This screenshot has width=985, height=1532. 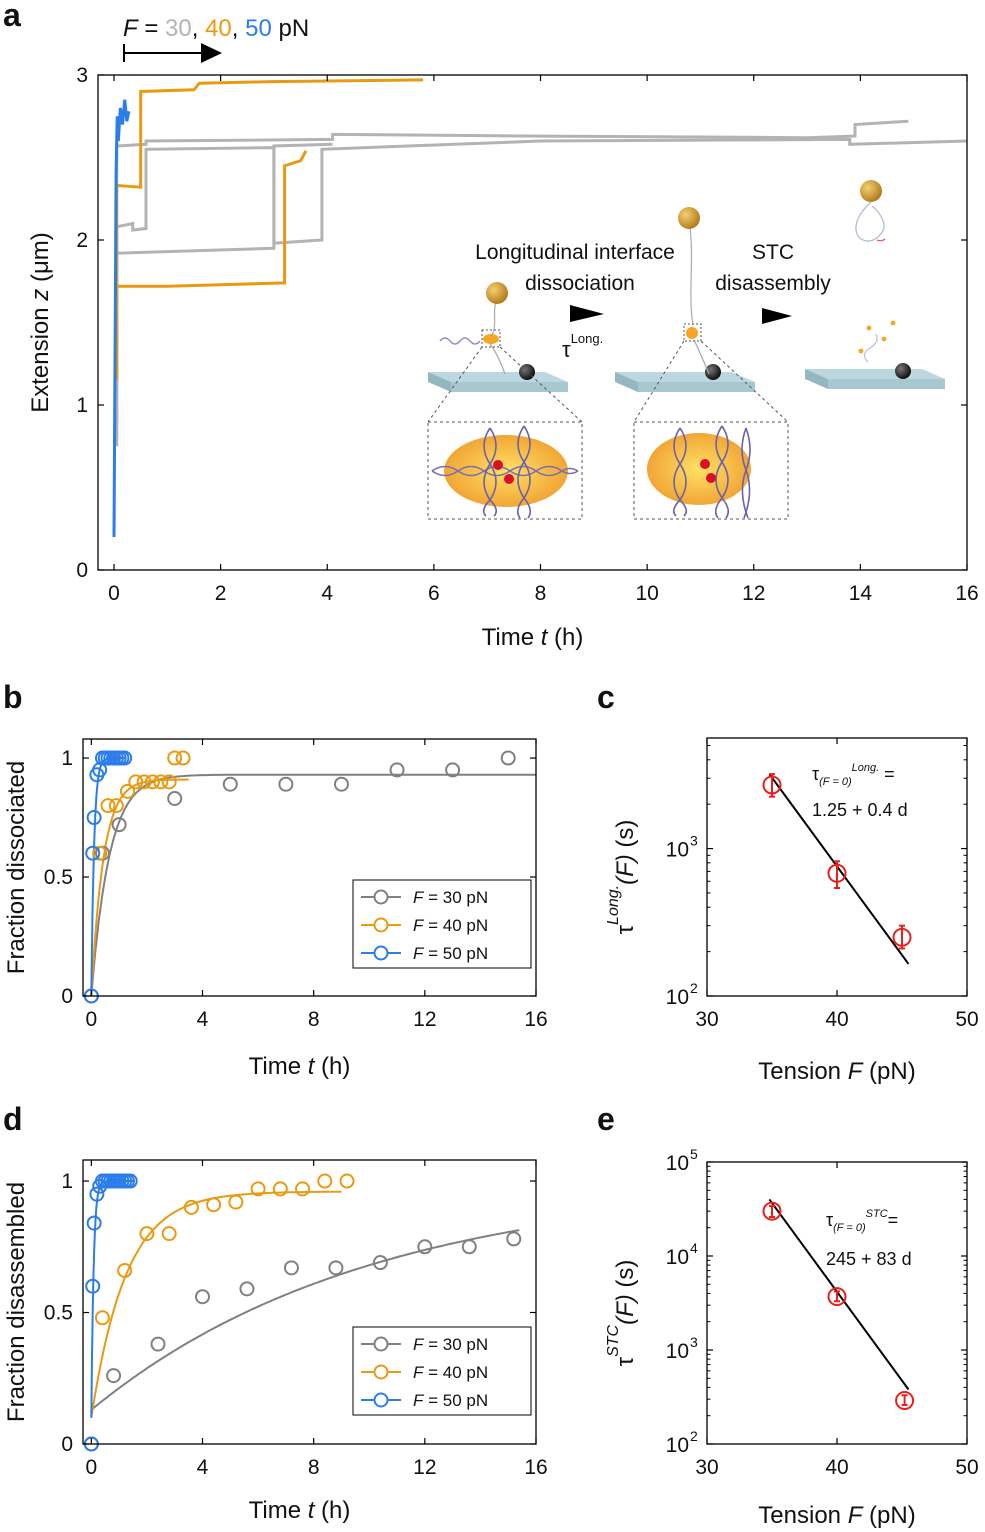 I want to click on y-axis-label-e: τSTC(F) (s), so click(x=622, y=1313).